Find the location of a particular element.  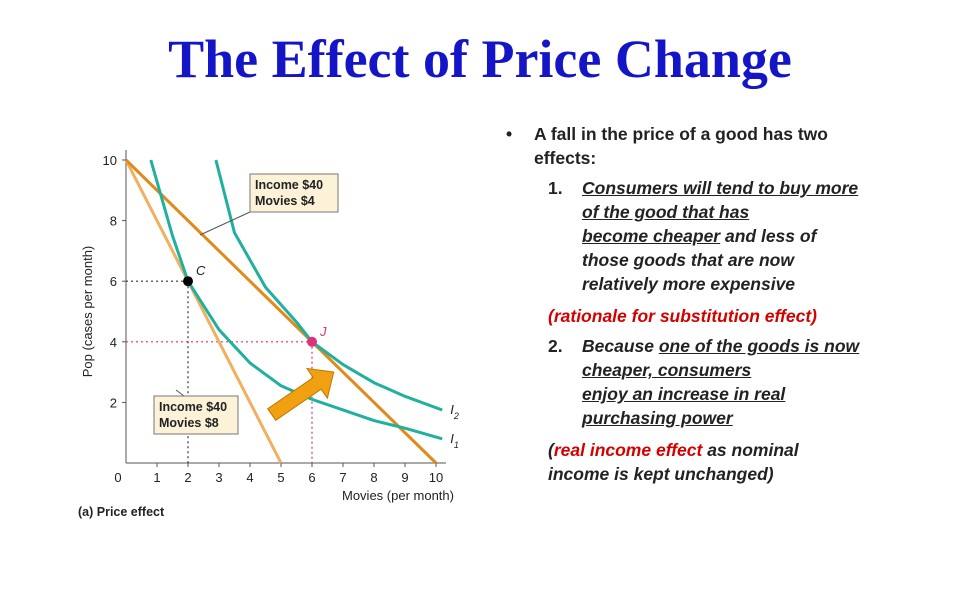

note-real-income-effect: real income effect is located at coordinates (628, 450).